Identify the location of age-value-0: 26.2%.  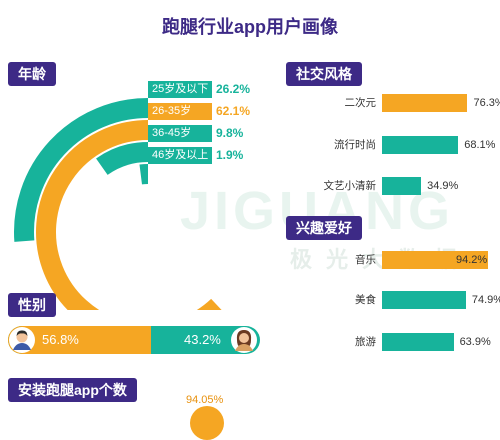
(233, 89).